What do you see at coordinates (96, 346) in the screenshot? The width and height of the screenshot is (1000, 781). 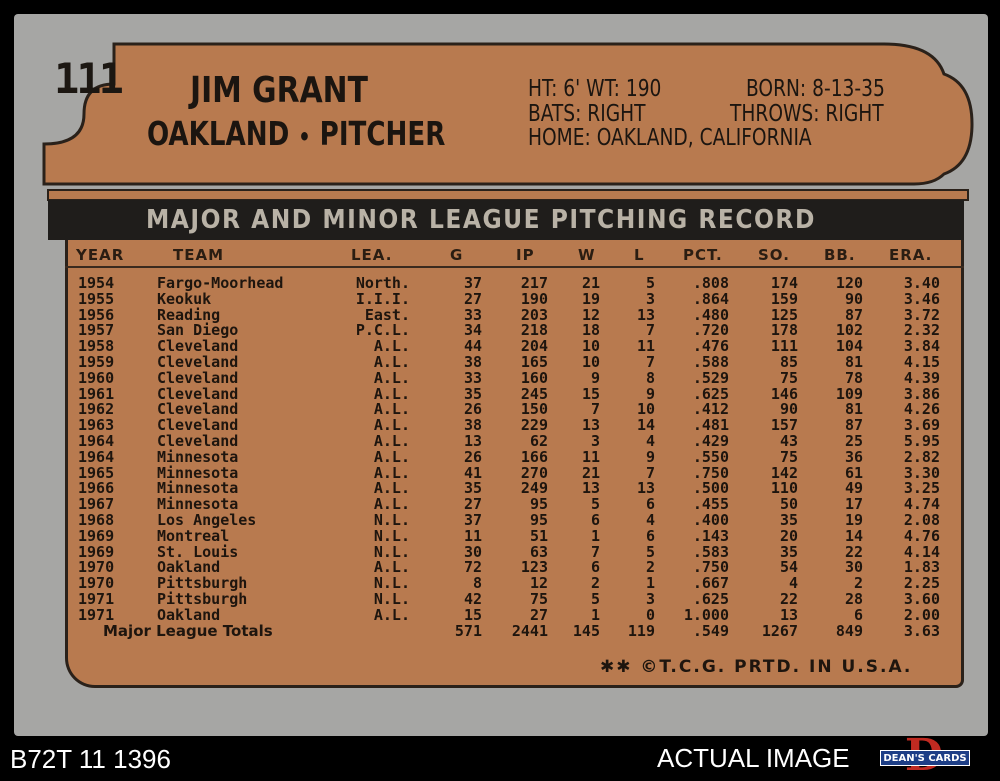 I see `cell-year: 1958` at bounding box center [96, 346].